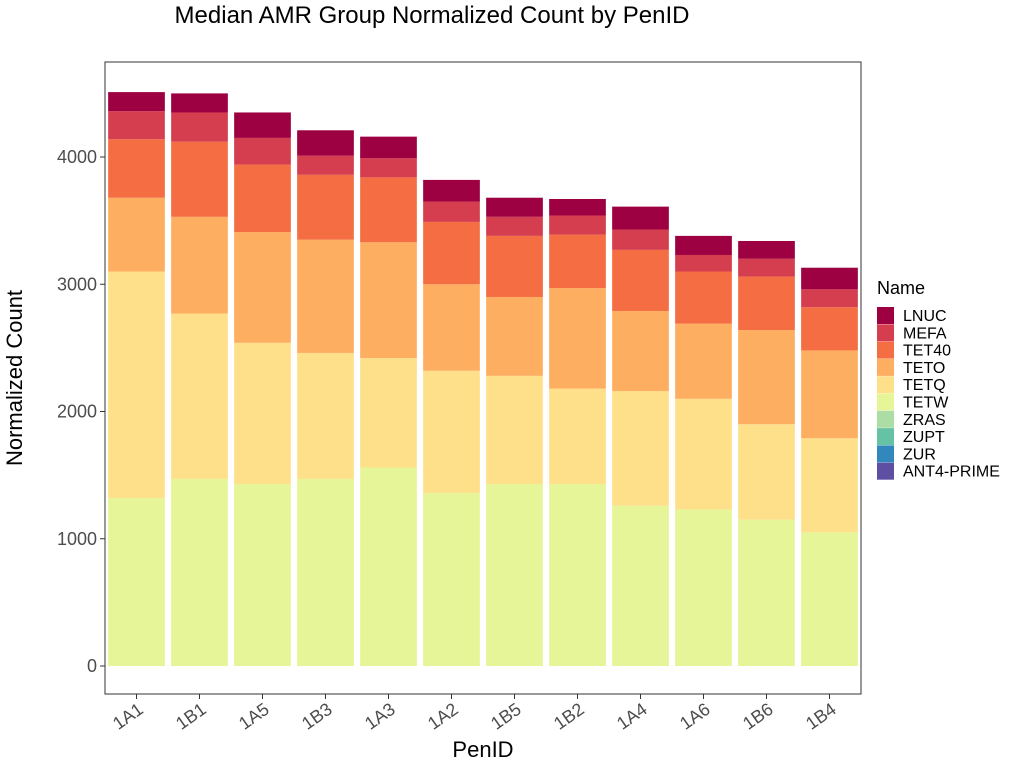 The image size is (1024, 768). Describe the element at coordinates (136, 582) in the screenshot. I see `bar-segment-1A1-tetw` at that location.